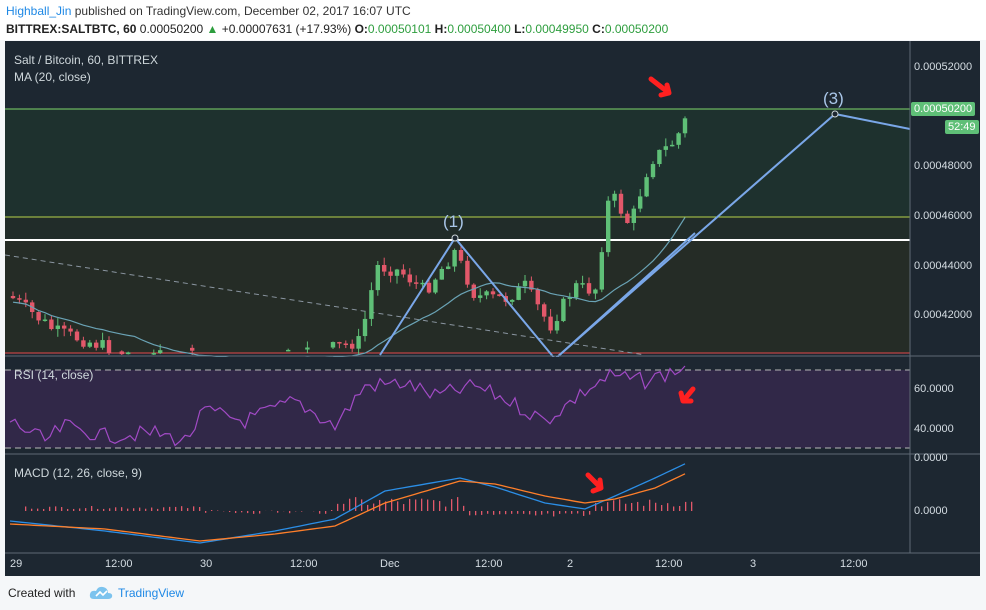 The image size is (986, 610). What do you see at coordinates (557, 29) in the screenshot?
I see `ohlc-low-value: 0.00049950` at bounding box center [557, 29].